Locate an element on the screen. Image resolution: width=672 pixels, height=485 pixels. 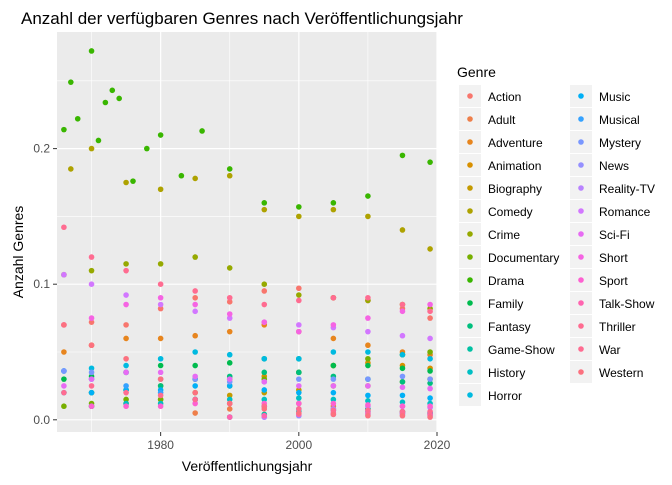
legend-key-adult is located at coordinates (470, 119).